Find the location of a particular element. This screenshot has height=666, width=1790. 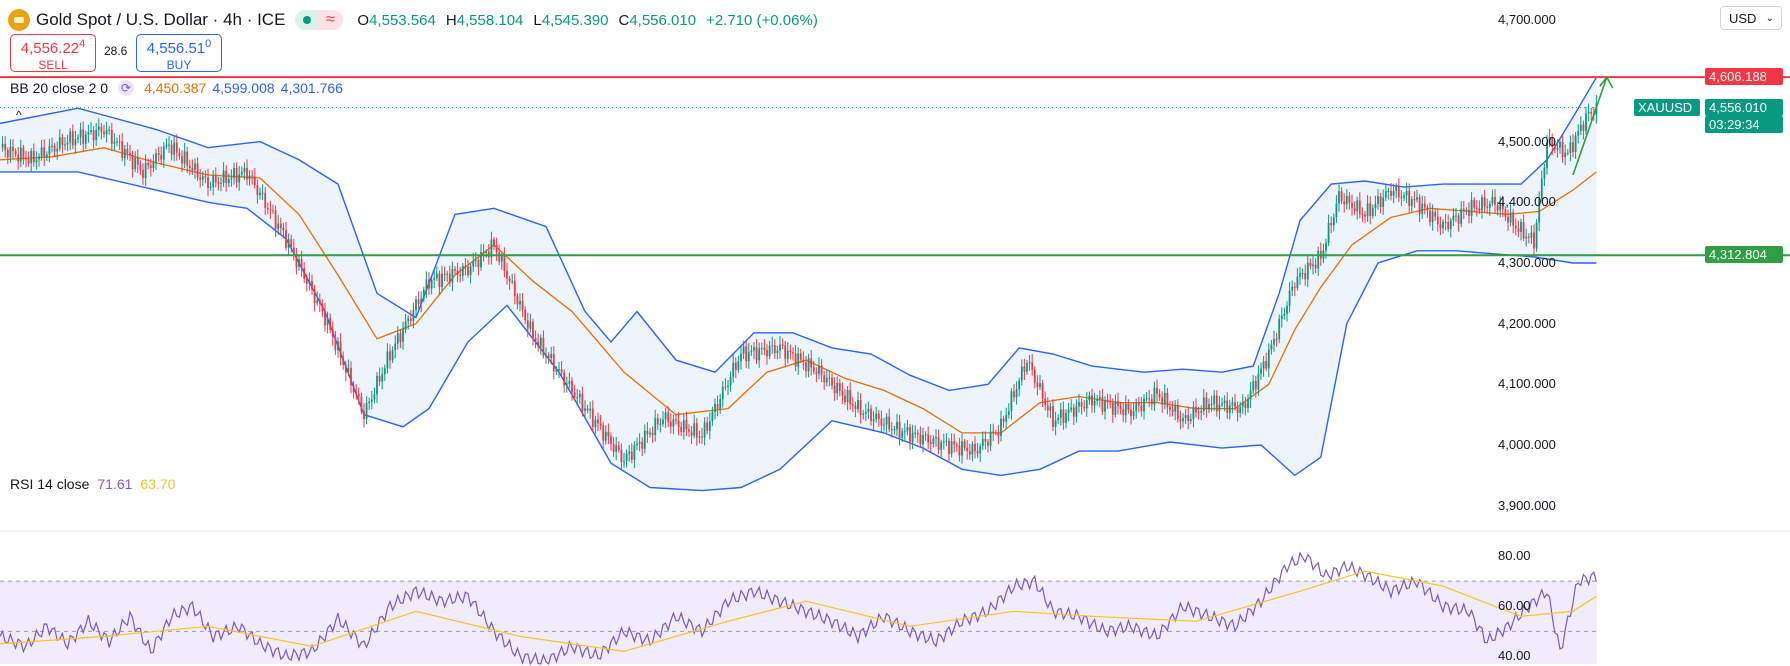

rsi-label: RSI 14 close is located at coordinates (50, 484).